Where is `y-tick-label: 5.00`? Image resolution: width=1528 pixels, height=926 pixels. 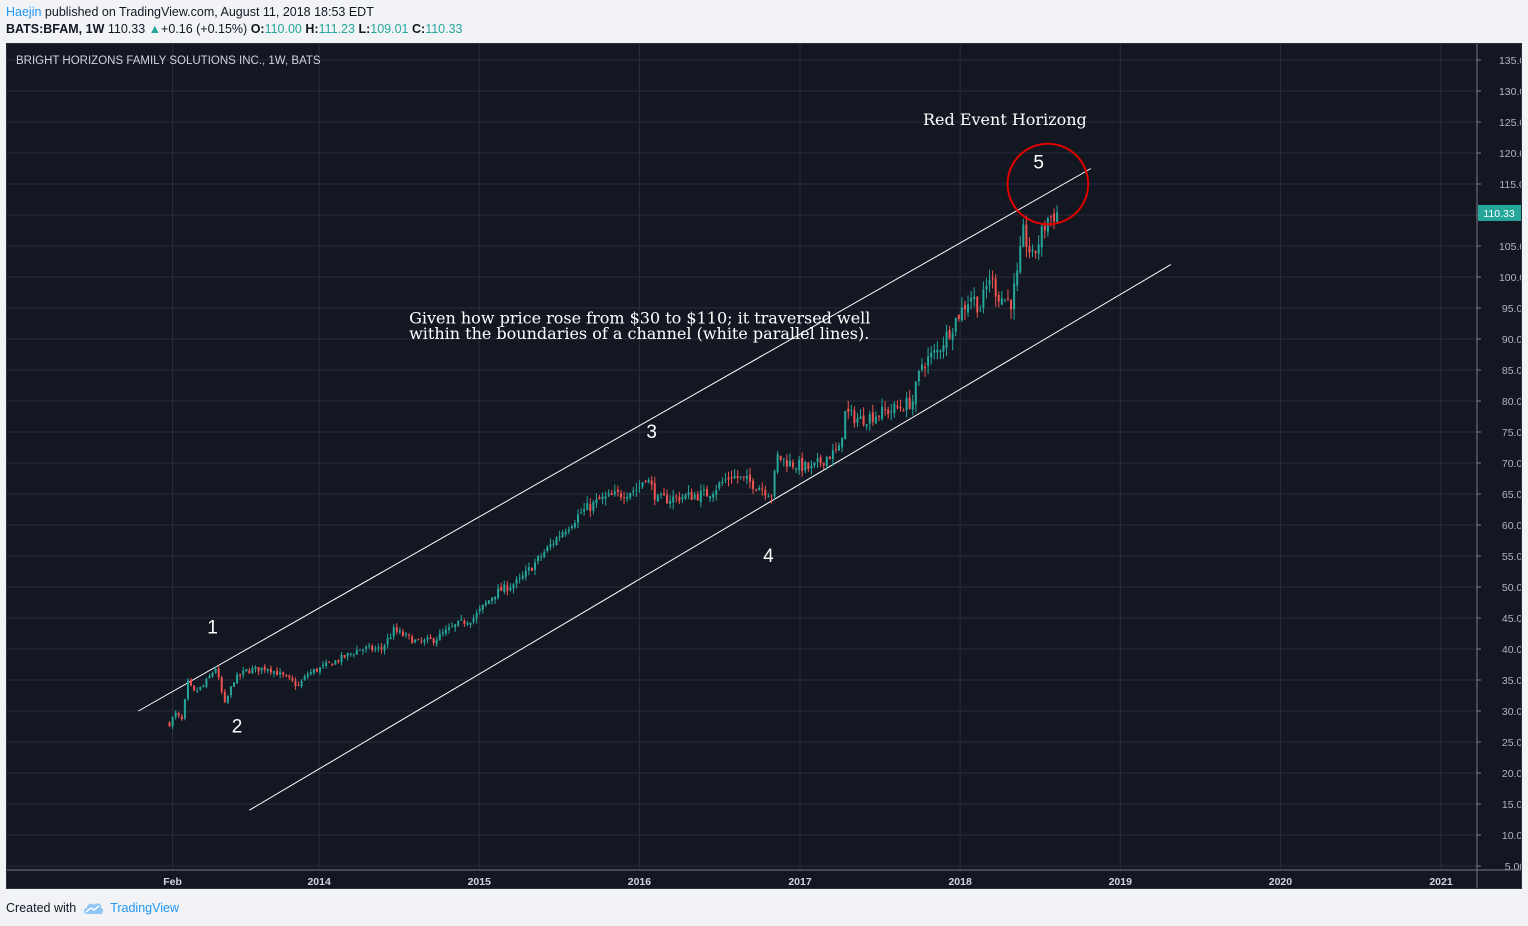 y-tick-label: 5.00 is located at coordinates (1513, 867).